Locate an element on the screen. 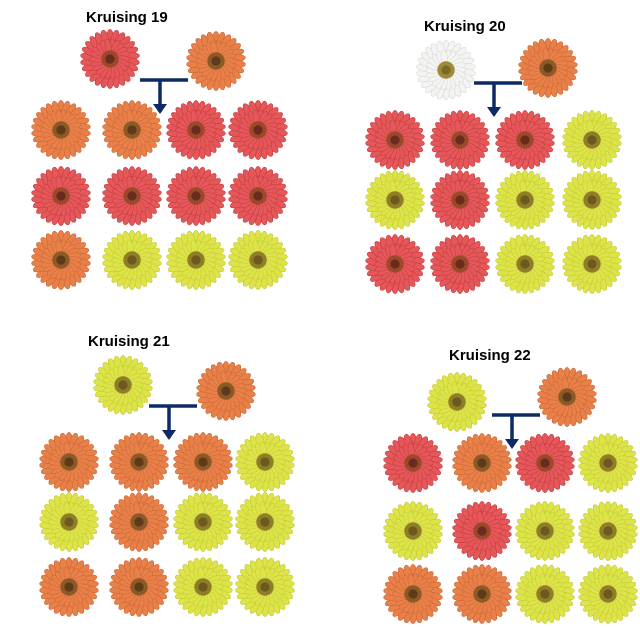 Image resolution: width=640 pixels, height=628 pixels. cross-19-title: Kruising 19 is located at coordinates (127, 17).